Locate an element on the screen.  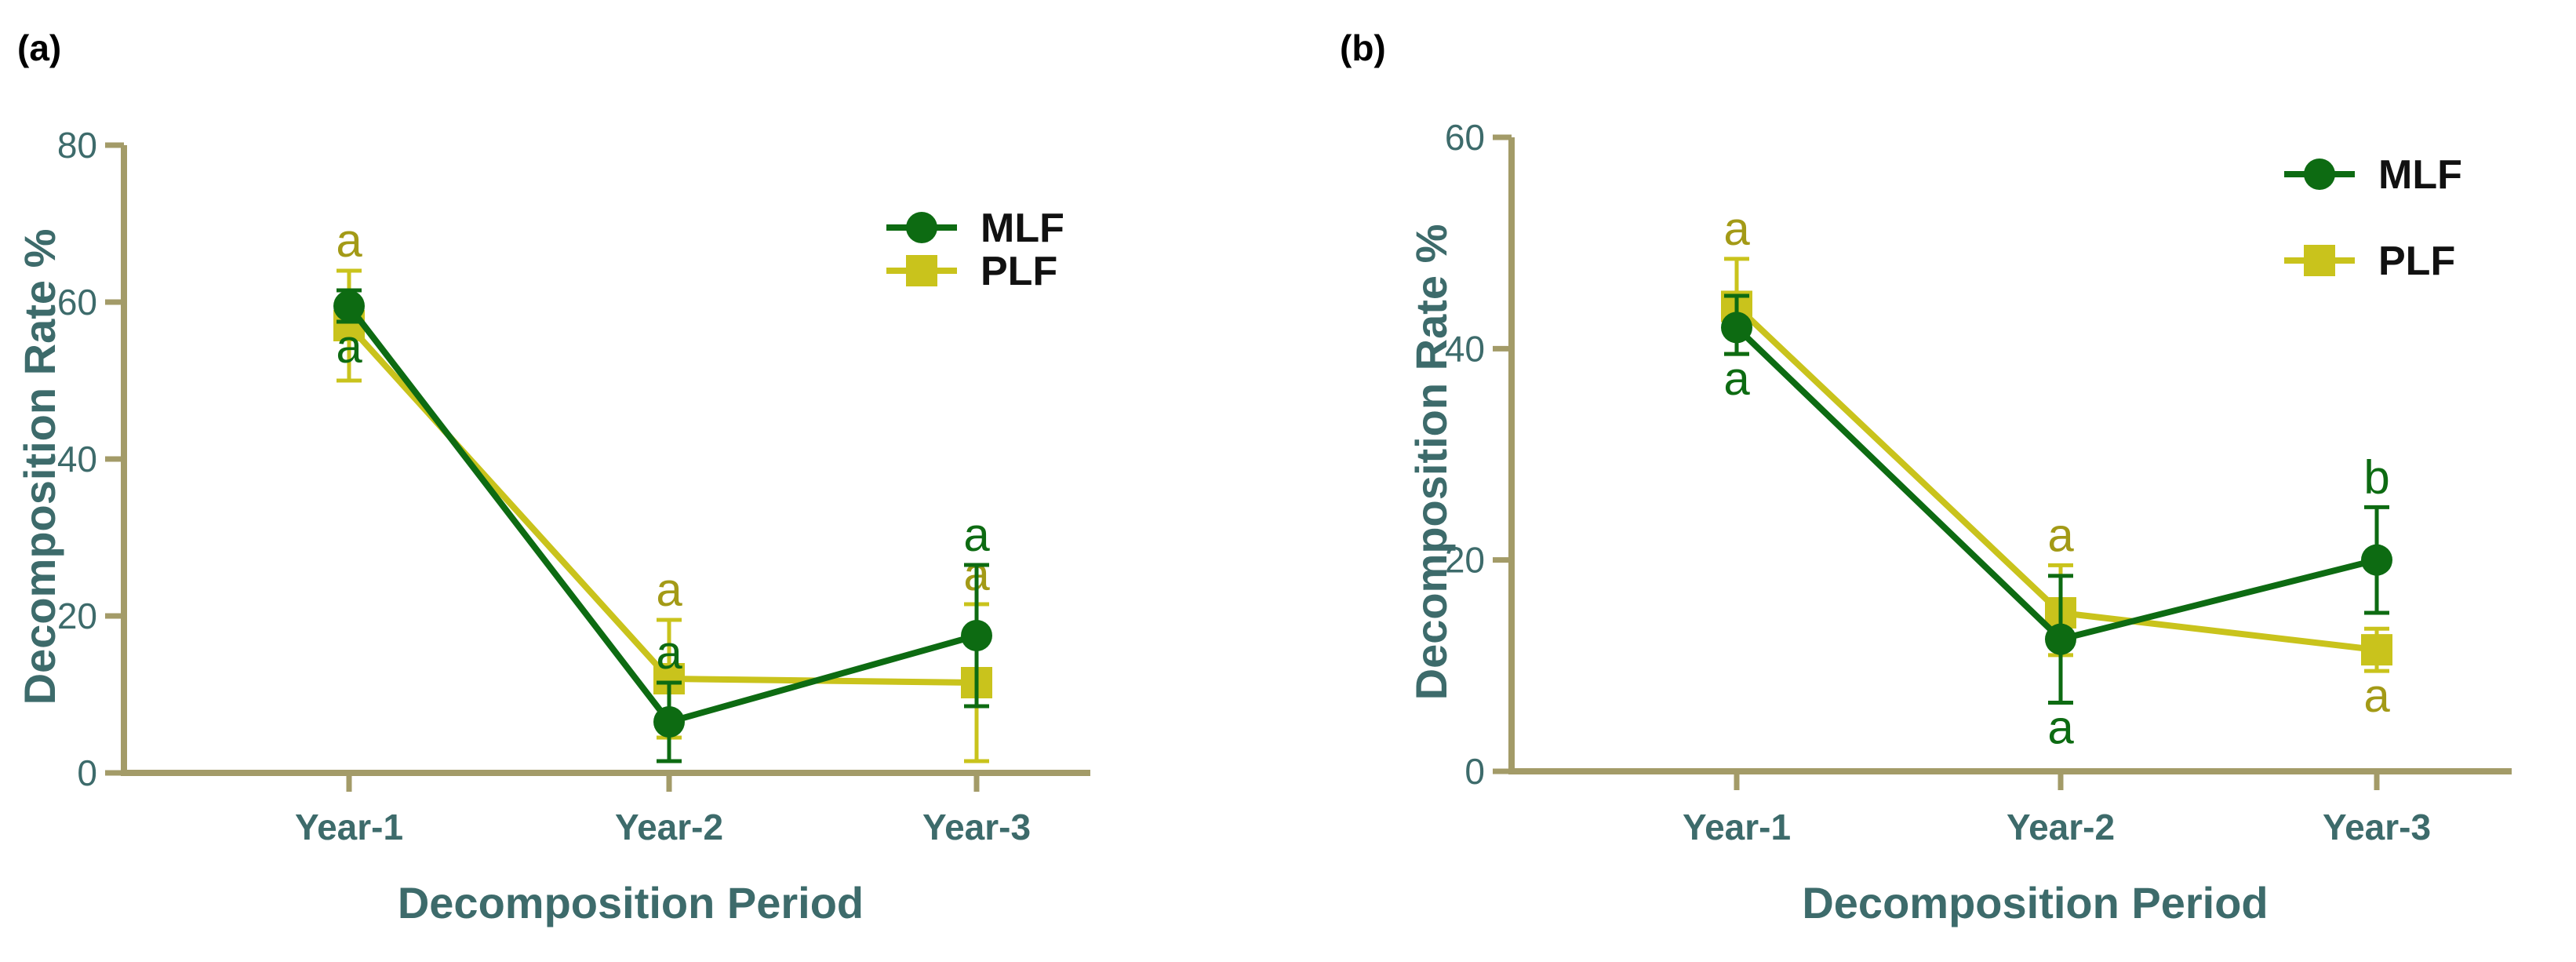
y-tick-label: 80 is located at coordinates (77, 145).